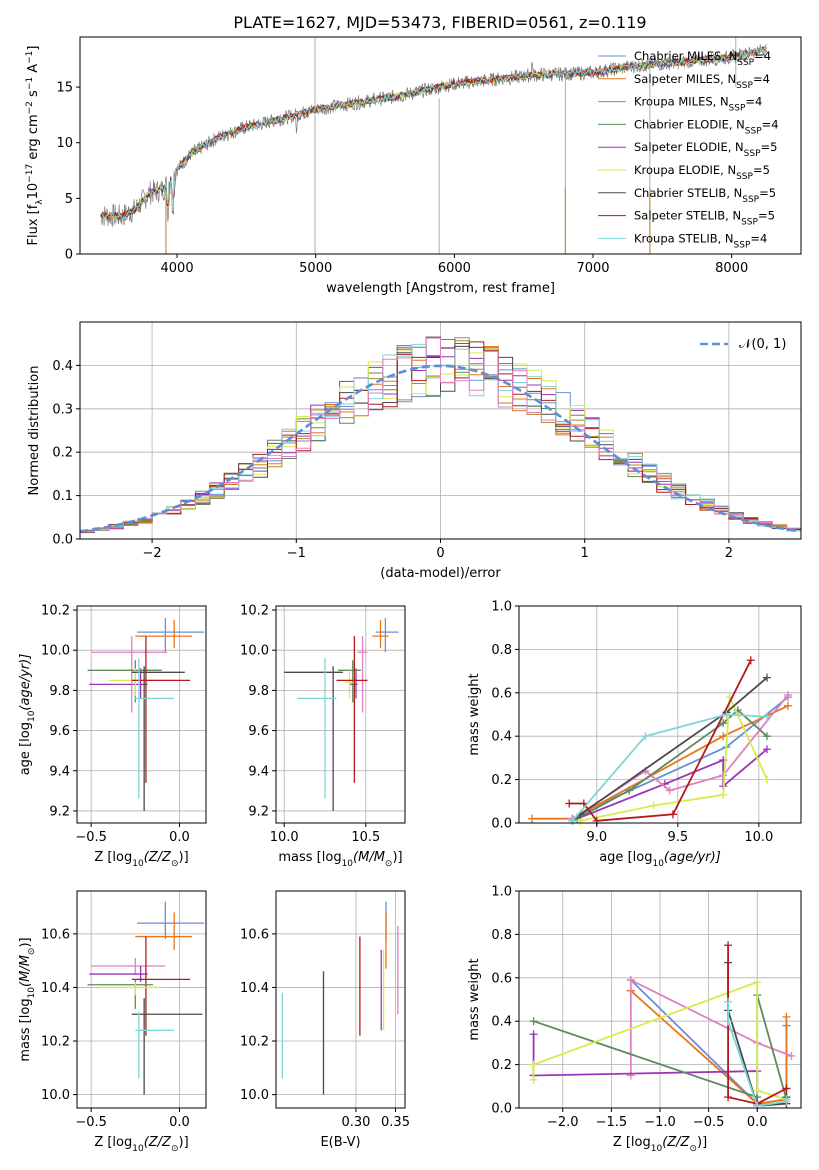 This screenshot has height=1170, width=819. I want to click on mass-vs-ebv-xtick-label: 0.30, so click(355, 1122).